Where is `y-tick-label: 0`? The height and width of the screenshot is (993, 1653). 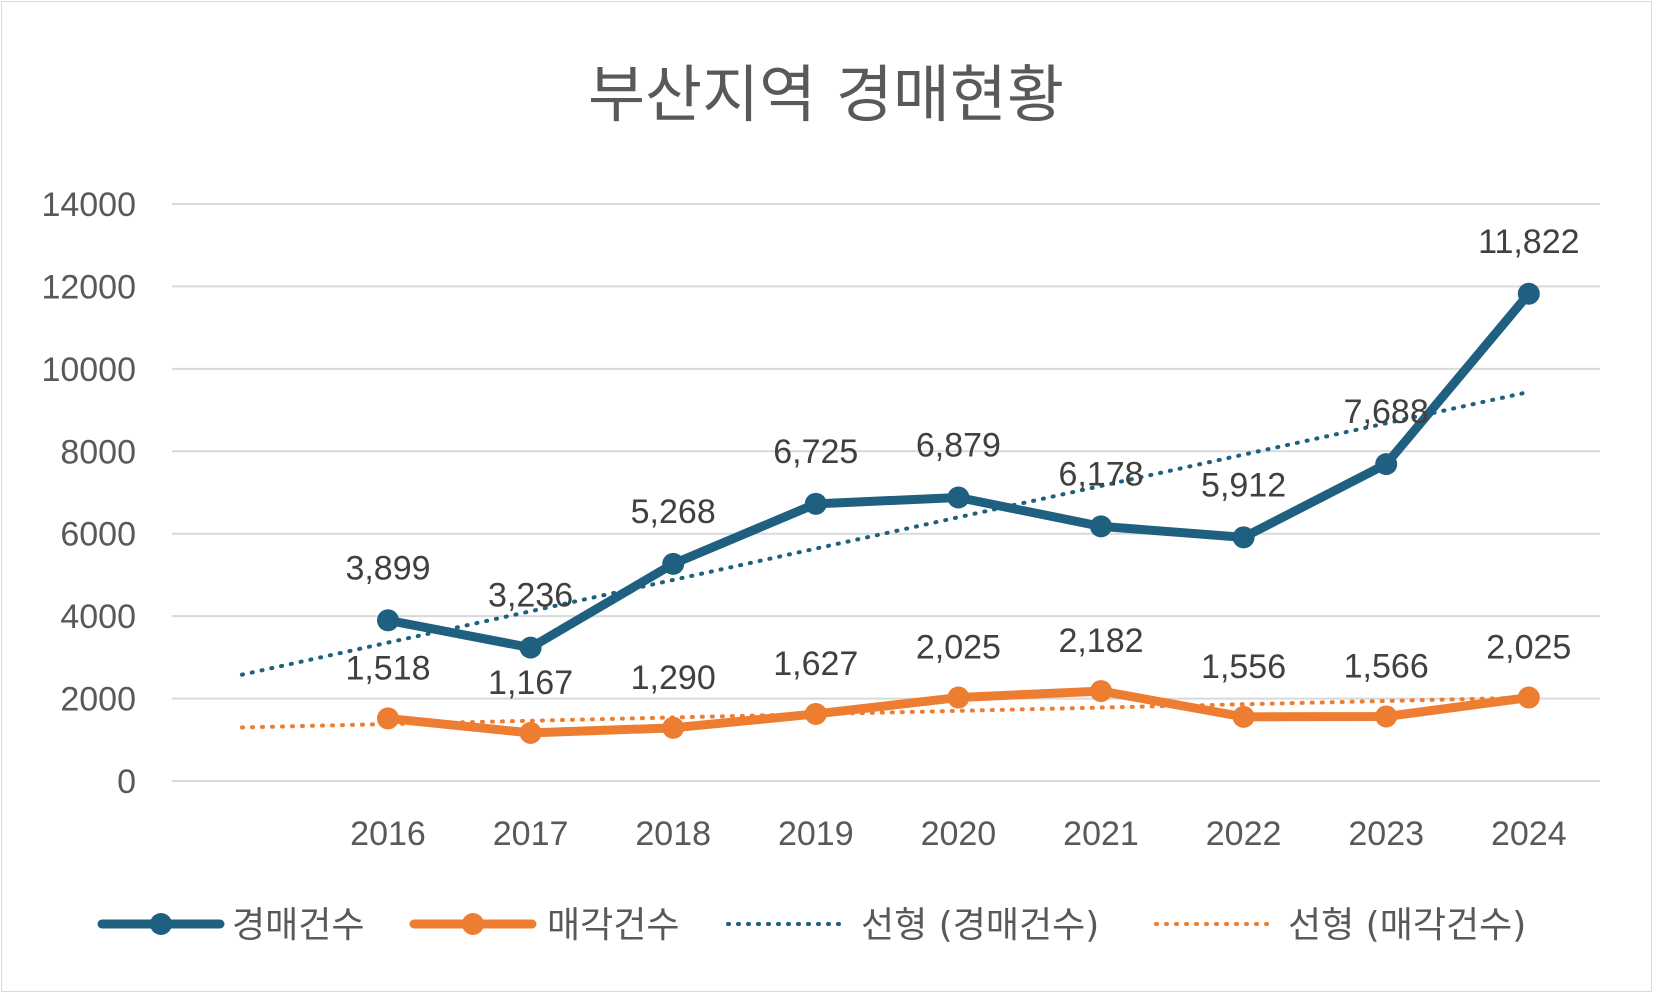 y-tick-label: 0 is located at coordinates (126, 782).